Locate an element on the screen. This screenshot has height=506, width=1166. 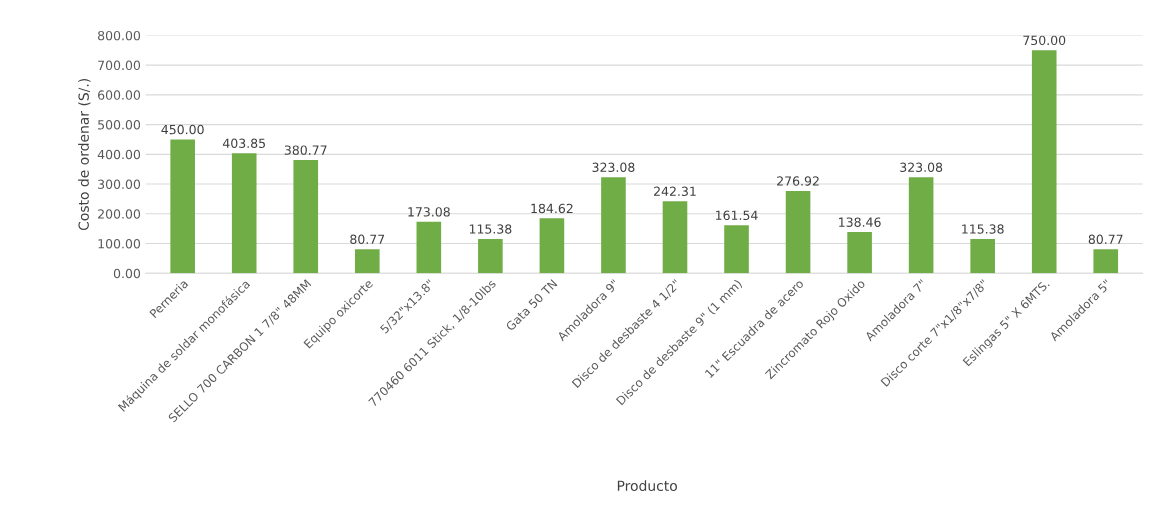
data-label: 380.77 is located at coordinates (305, 150).